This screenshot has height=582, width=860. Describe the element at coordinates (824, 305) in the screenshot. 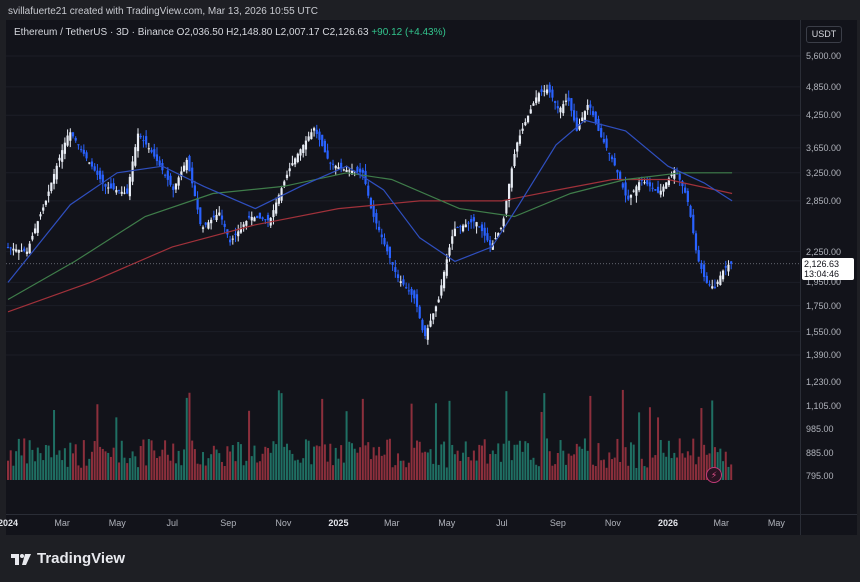

I see `y-tick-label: 1,750.00` at that location.